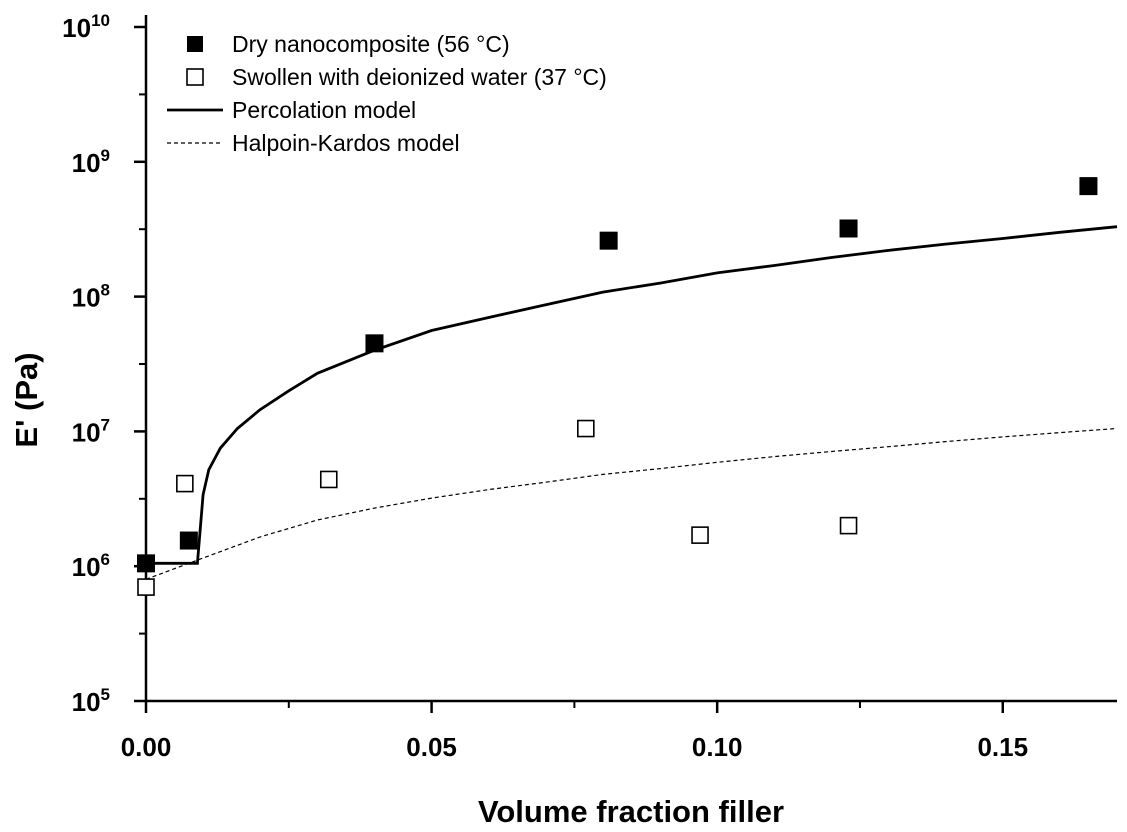 The width and height of the screenshot is (1127, 832). Describe the element at coordinates (91, 431) in the screenshot. I see `y-tick-label: 10⁷` at that location.